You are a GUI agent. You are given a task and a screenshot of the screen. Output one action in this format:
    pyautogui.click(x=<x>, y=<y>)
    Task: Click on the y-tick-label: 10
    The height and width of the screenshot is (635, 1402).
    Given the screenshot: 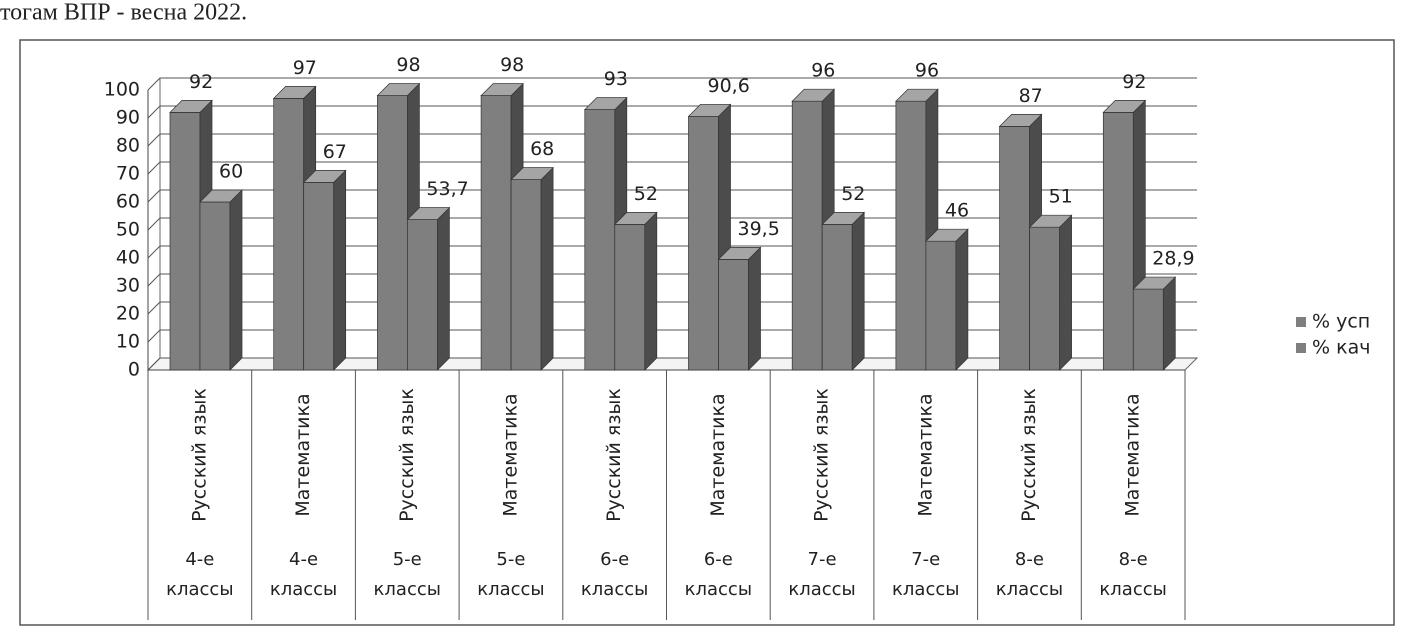 What is the action you would take?
    pyautogui.click(x=128, y=342)
    